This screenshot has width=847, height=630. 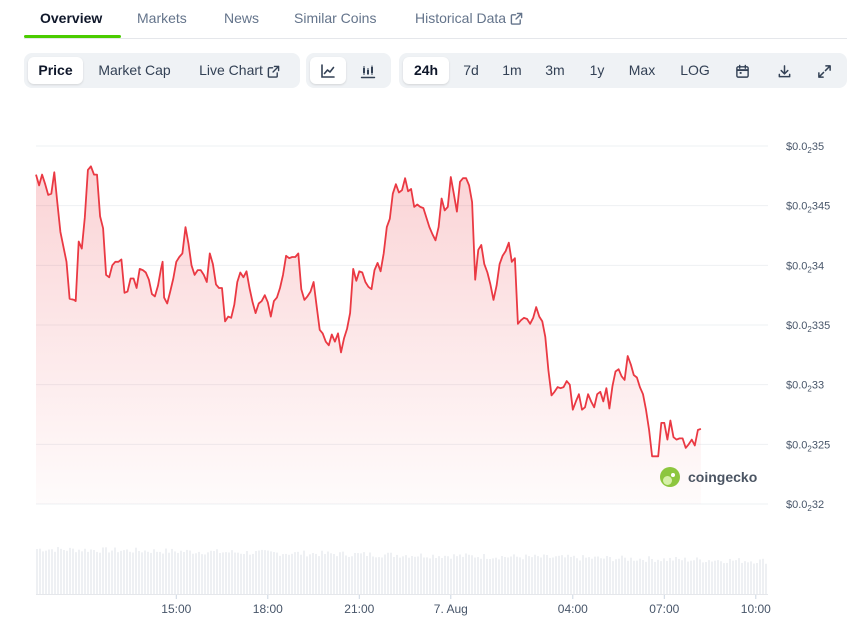 I want to click on x-tick-label: 21:00, so click(x=359, y=609).